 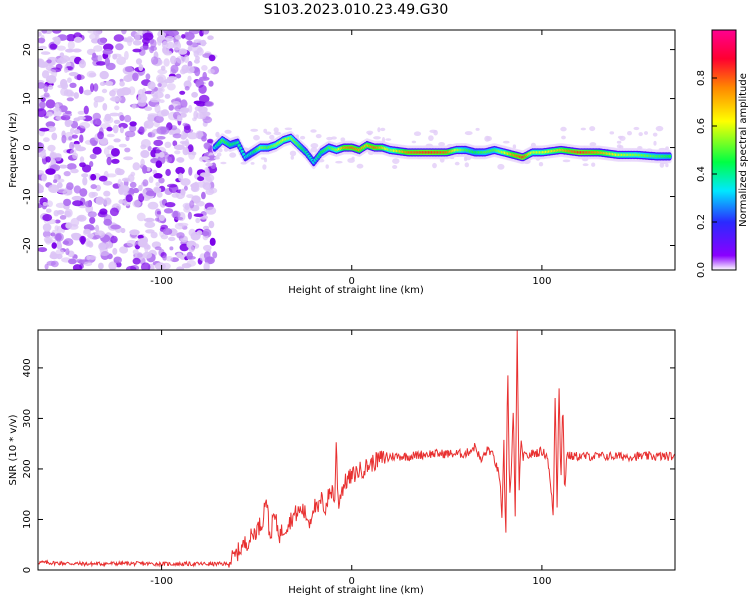 What do you see at coordinates (706, 174) in the screenshot?
I see `colorbar-ticks: 0.0 0.2 0.4 0.6 0.8` at bounding box center [706, 174].